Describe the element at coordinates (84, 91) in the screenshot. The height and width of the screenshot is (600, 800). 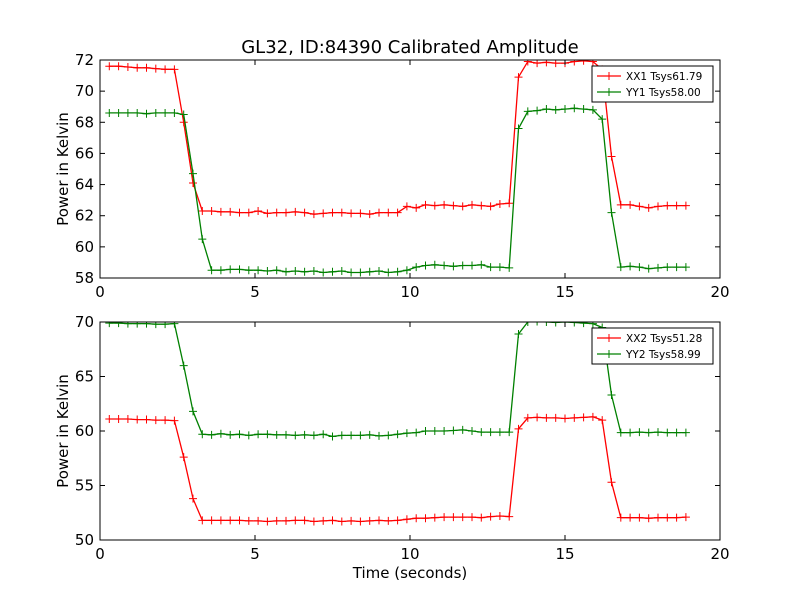
I see `y-tick-label: 70` at that location.